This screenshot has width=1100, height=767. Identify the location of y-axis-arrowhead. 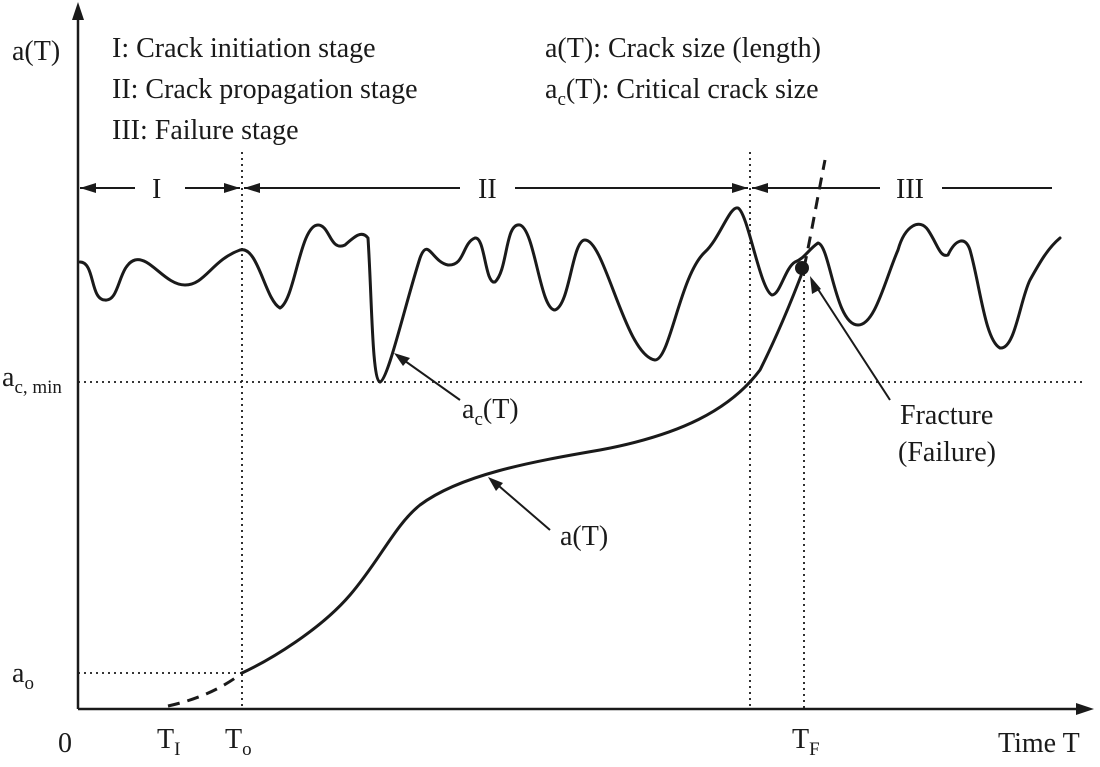
(78, 11).